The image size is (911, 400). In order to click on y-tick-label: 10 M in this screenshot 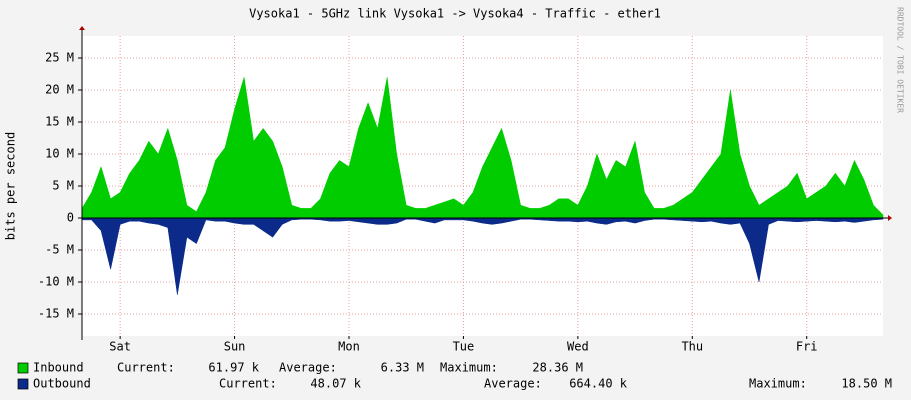, I will do `click(59, 154)`.